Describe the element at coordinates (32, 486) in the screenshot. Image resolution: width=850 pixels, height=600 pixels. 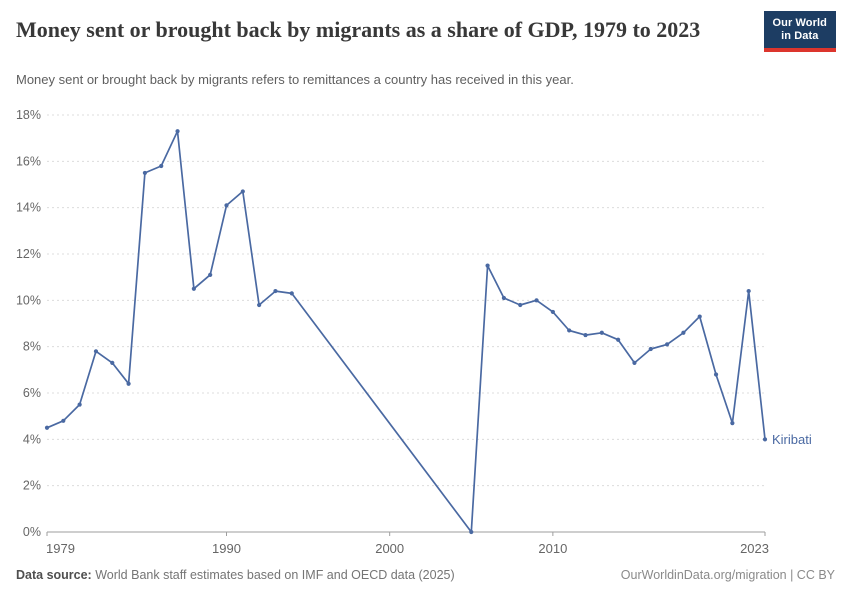
I see `y-axis-tick-label: 2%` at that location.